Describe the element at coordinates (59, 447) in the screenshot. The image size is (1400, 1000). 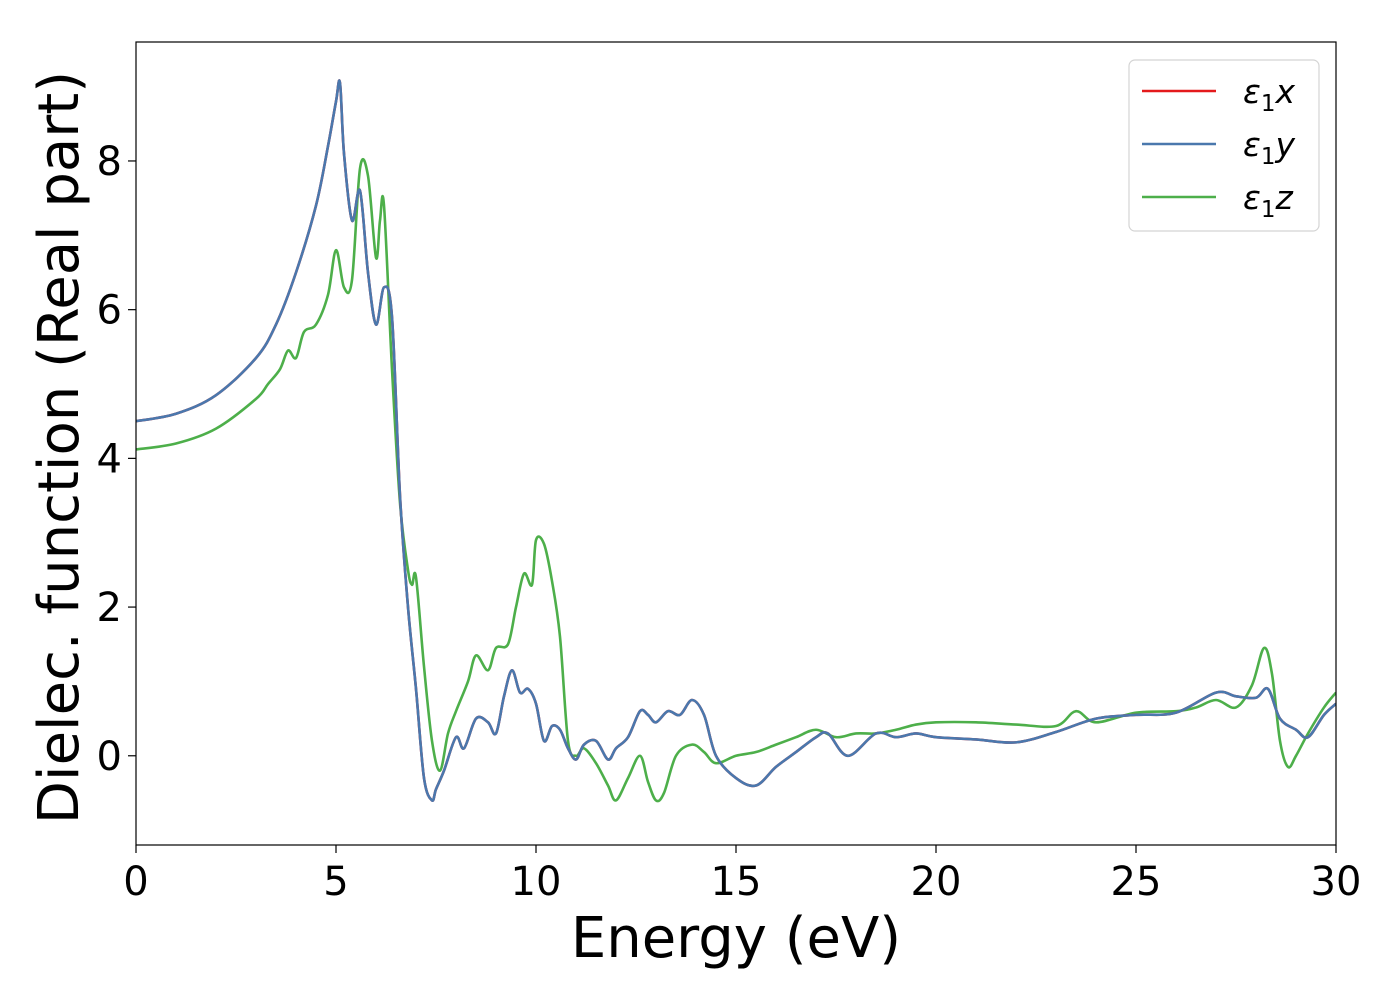
I see `y-axis-label: Dielec. function (Real part)` at that location.